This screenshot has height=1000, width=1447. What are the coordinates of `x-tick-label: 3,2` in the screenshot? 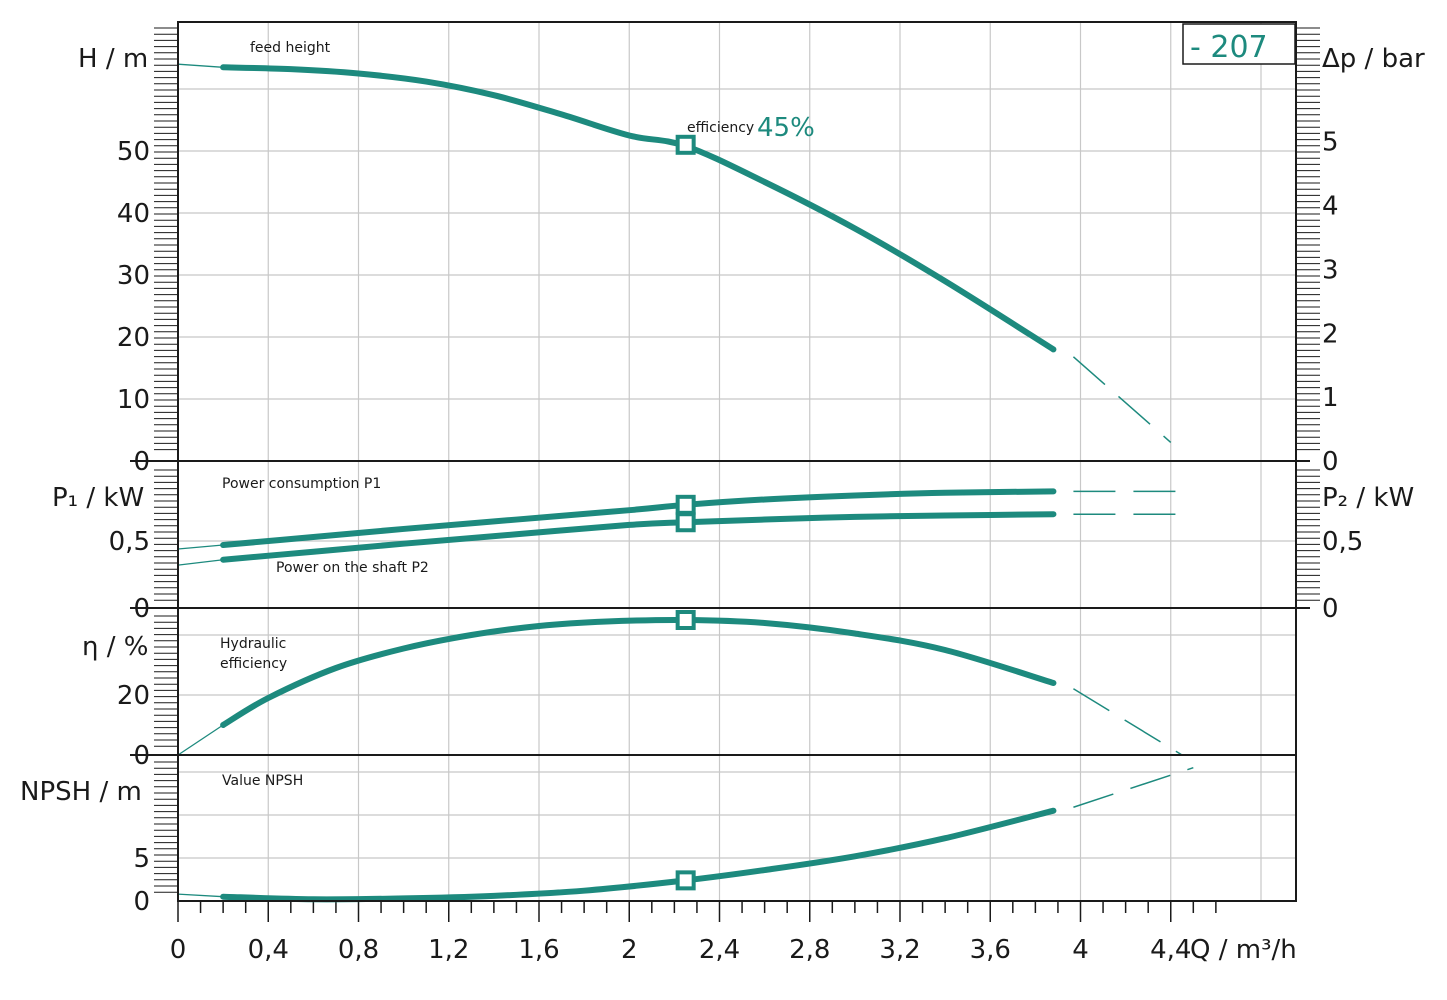 It's located at (899, 950).